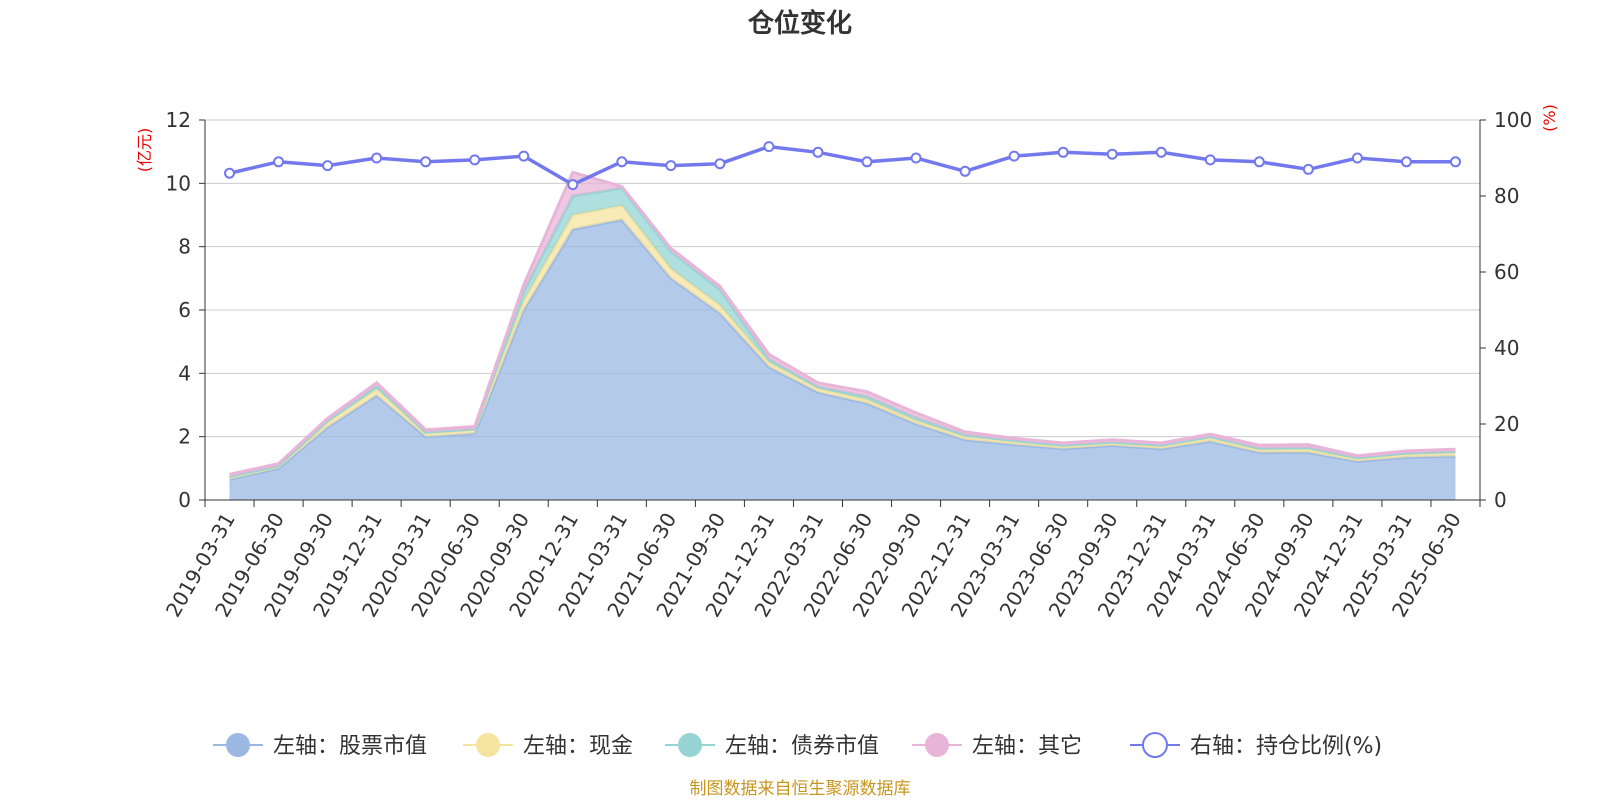 This screenshot has width=1600, height=800. Describe the element at coordinates (1506, 424) in the screenshot. I see `right-tick-label: 20` at that location.